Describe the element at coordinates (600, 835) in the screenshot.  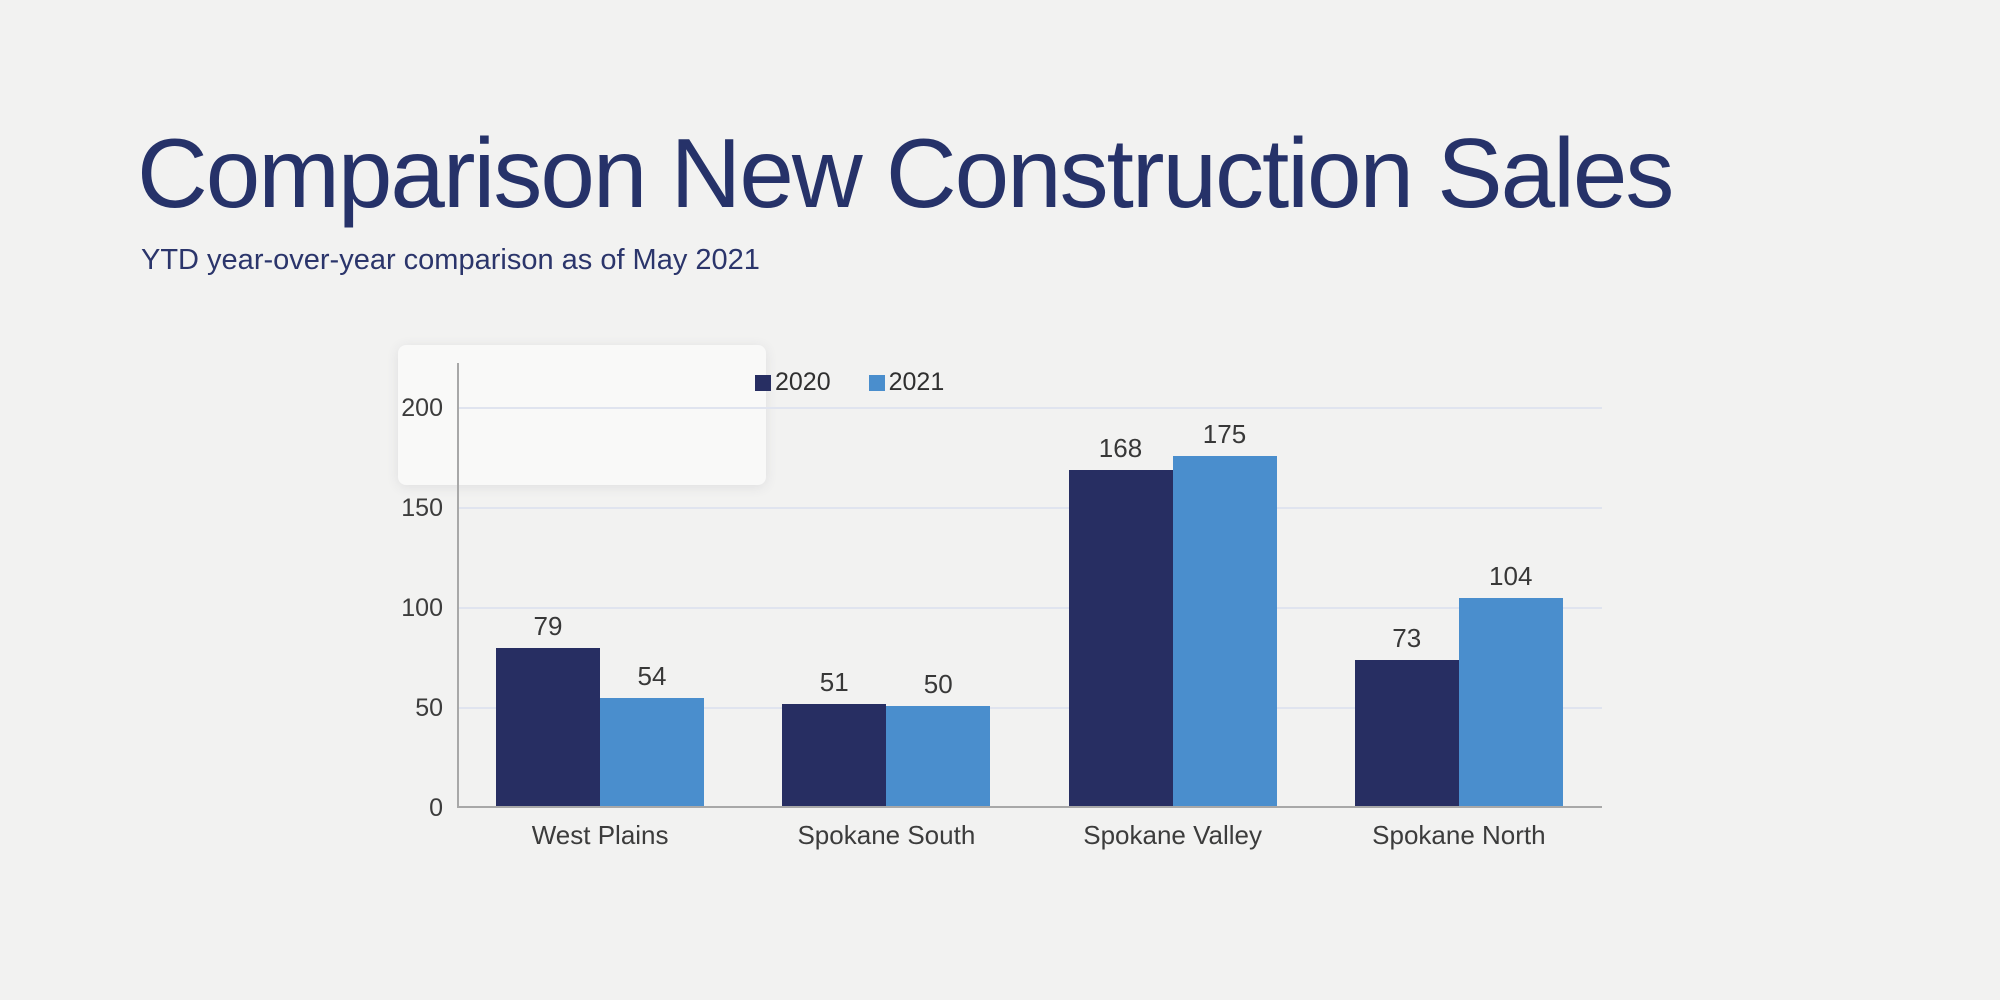
I see `x-label-west-plains: West Plains` at that location.